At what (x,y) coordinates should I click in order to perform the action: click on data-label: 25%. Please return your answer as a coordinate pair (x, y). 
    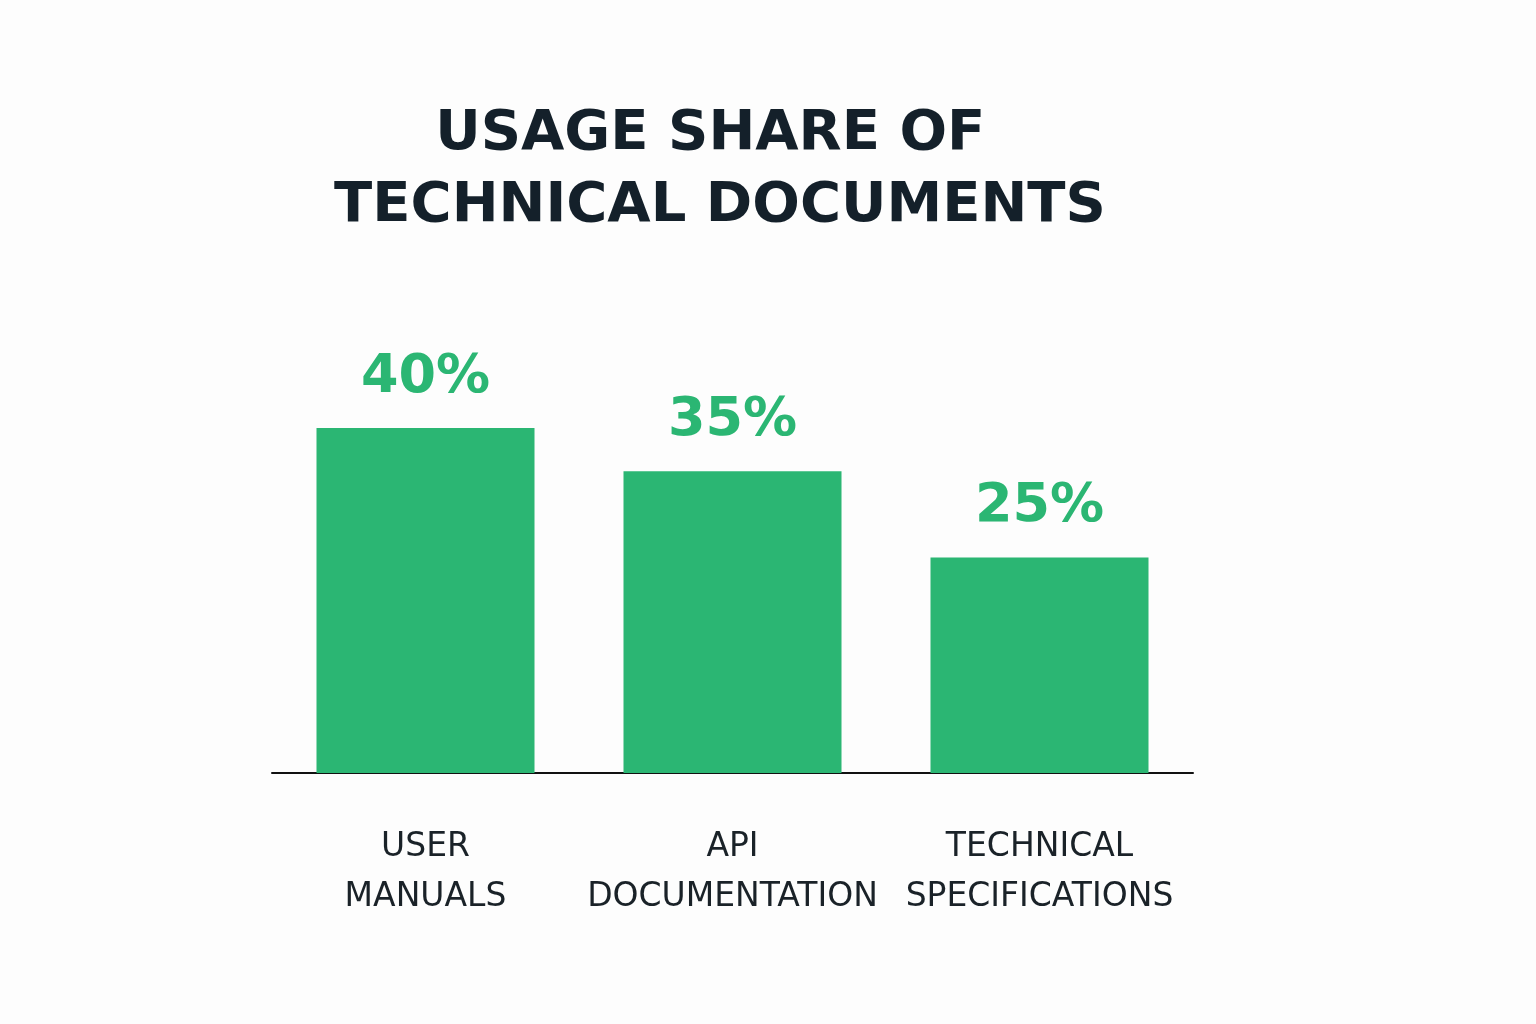
    Looking at the image, I should click on (1039, 502).